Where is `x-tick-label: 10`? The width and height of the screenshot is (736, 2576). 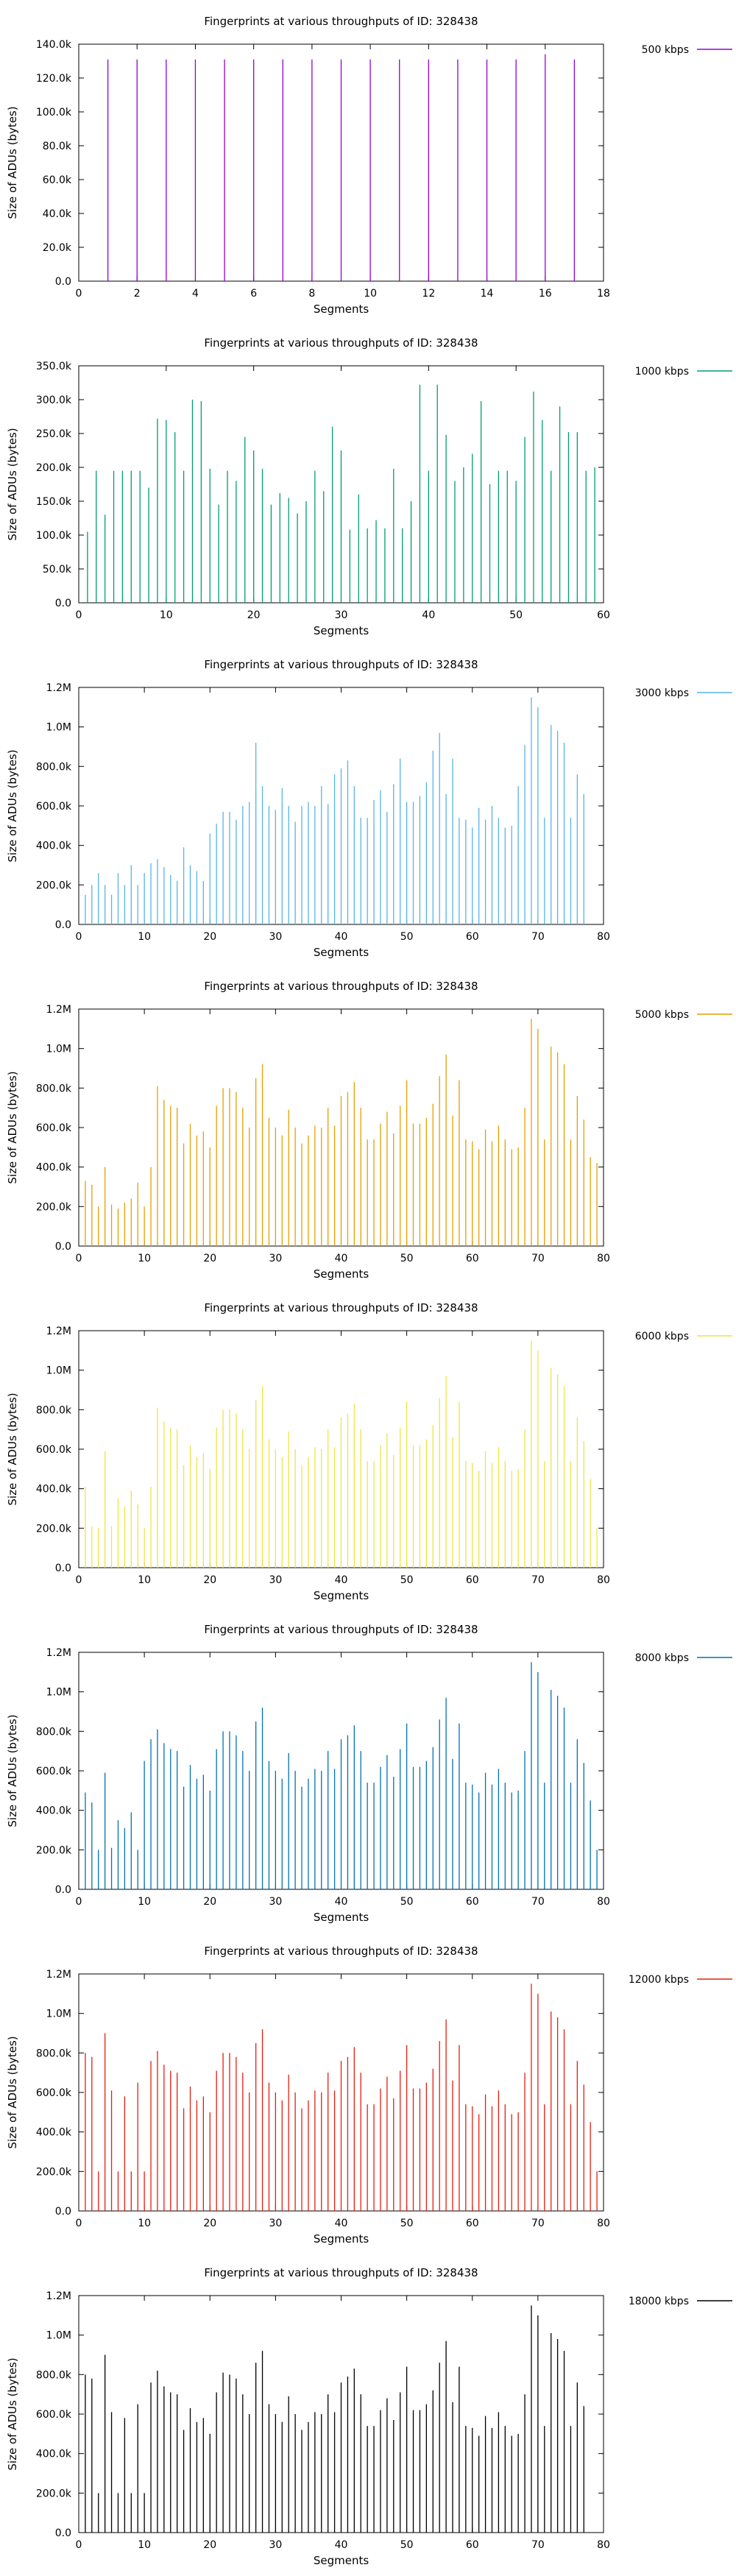 x-tick-label: 10 is located at coordinates (166, 615).